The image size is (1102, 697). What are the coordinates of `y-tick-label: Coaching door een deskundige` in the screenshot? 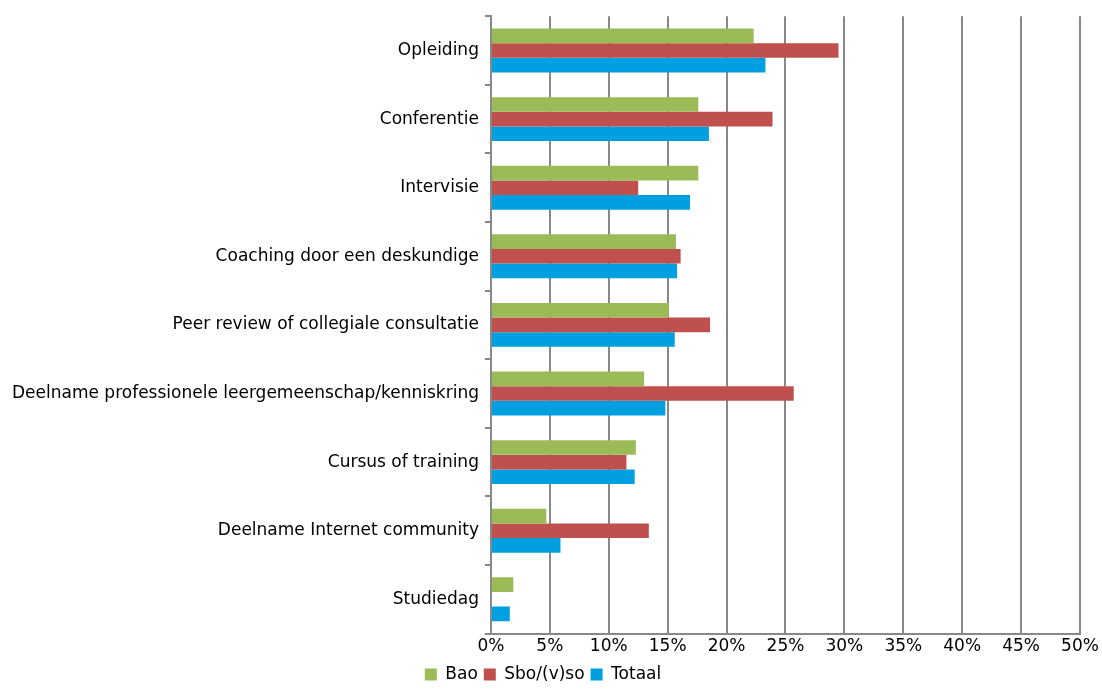 It's located at (347, 254).